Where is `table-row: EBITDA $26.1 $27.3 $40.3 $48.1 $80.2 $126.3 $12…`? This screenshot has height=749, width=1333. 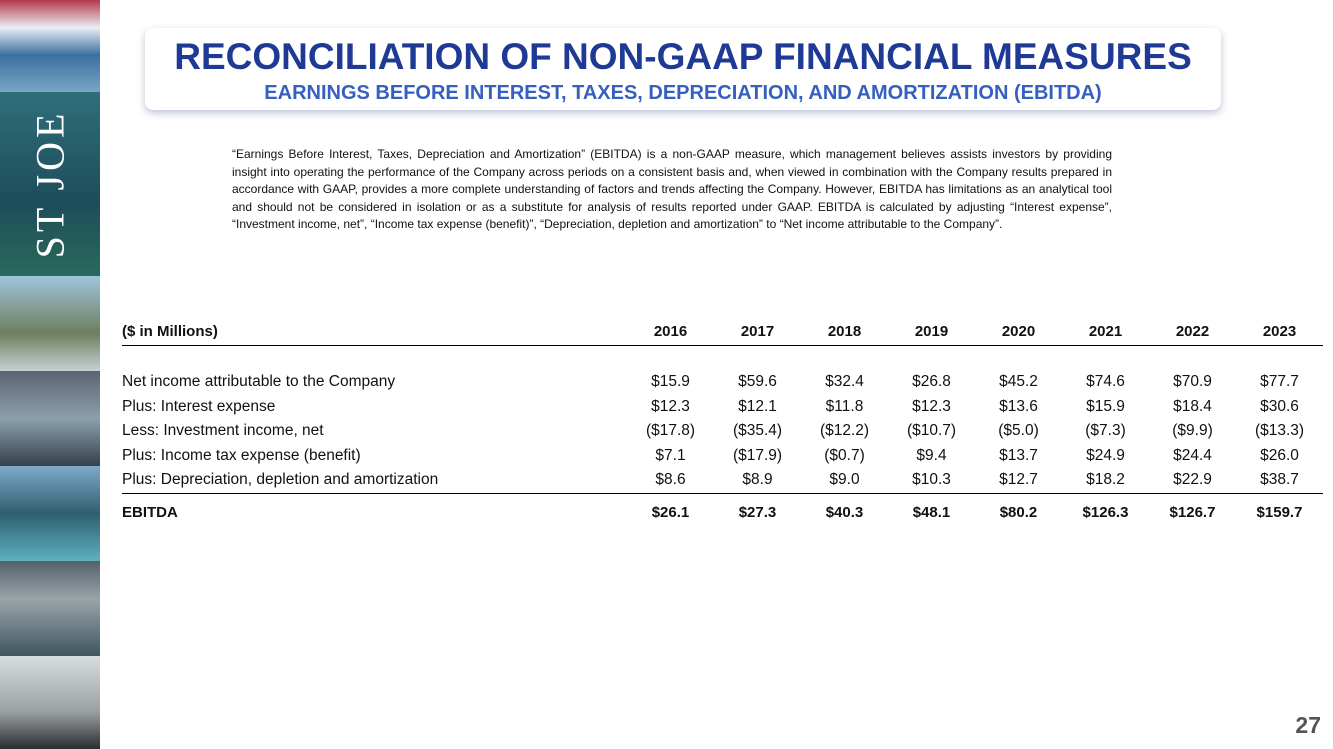
table-row: EBITDA $26.1 $27.3 $40.3 $48.1 $80.2 $126.3 $12… is located at coordinates (722, 511).